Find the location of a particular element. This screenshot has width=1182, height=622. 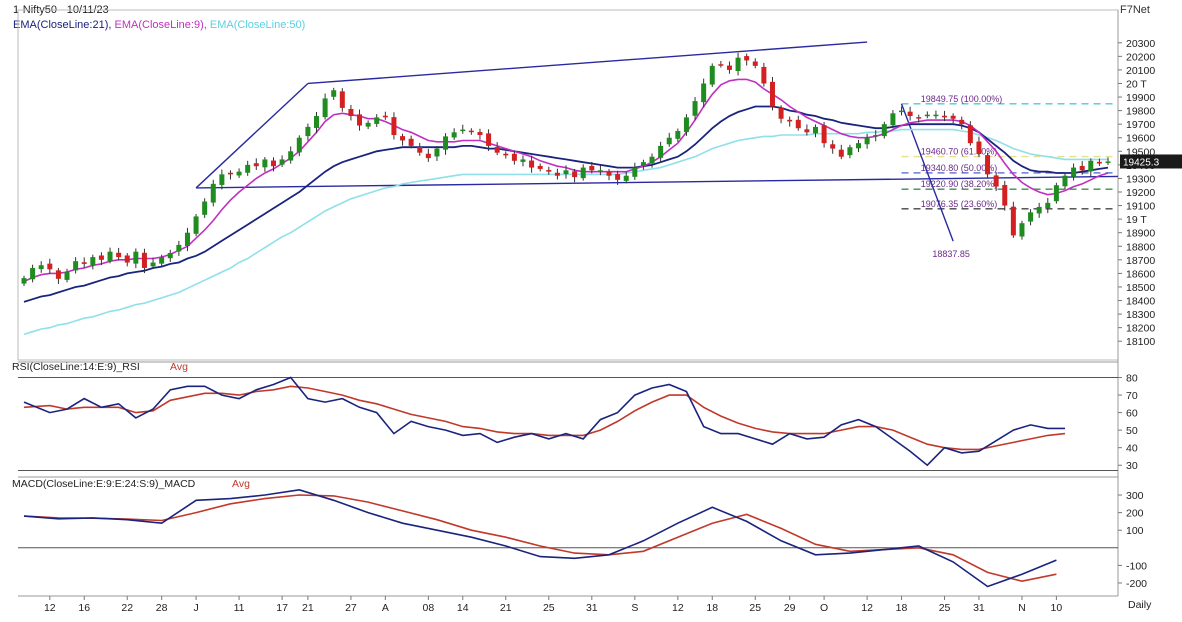

macd-line is located at coordinates (540, 538).